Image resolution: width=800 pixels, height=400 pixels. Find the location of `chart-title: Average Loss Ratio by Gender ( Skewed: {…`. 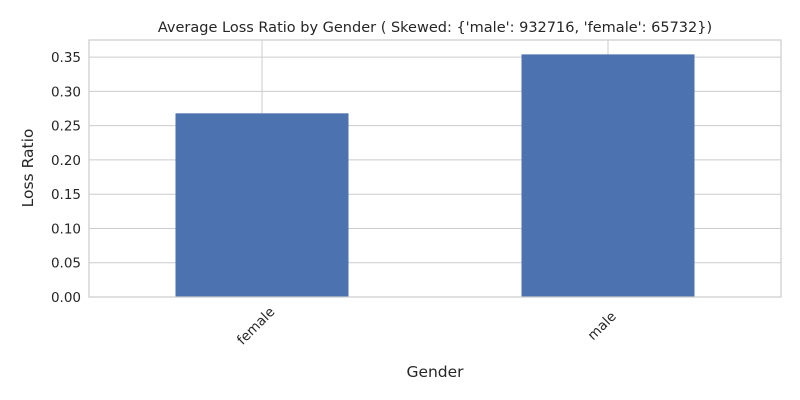

chart-title: Average Loss Ratio by Gender ( Skewed: {… is located at coordinates (435, 28).